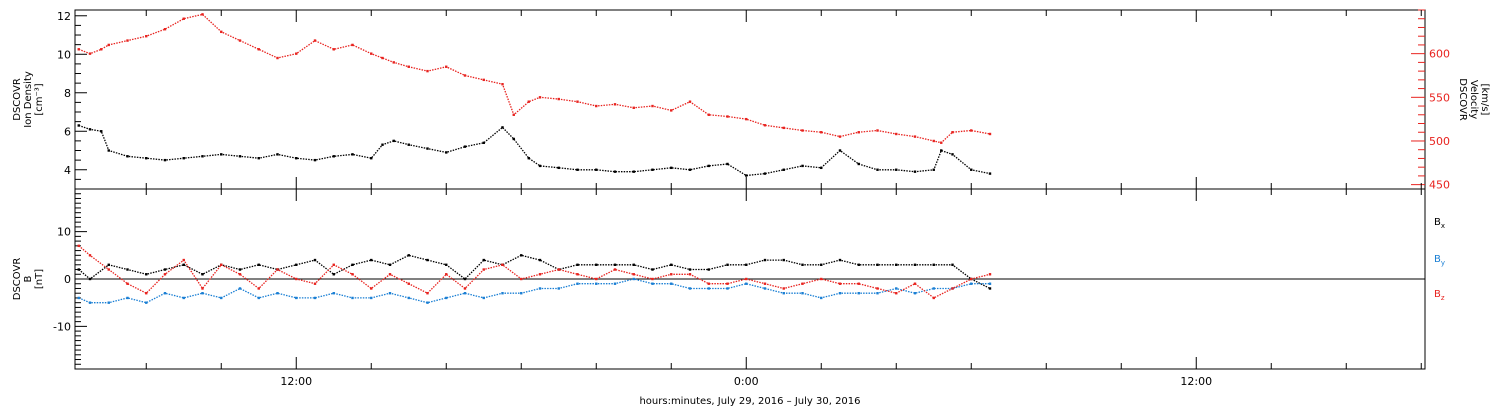 This screenshot has height=410, width=1500. Describe the element at coordinates (534, 272) in the screenshot. I see `series-trace` at that location.